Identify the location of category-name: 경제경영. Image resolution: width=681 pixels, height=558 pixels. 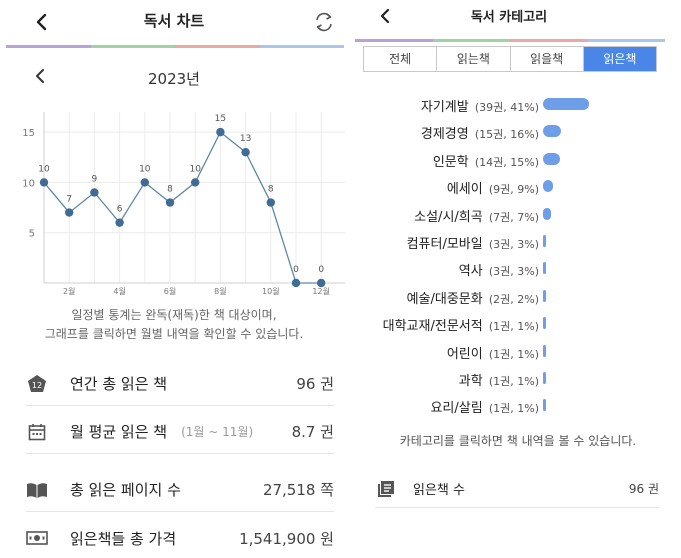
(444, 135).